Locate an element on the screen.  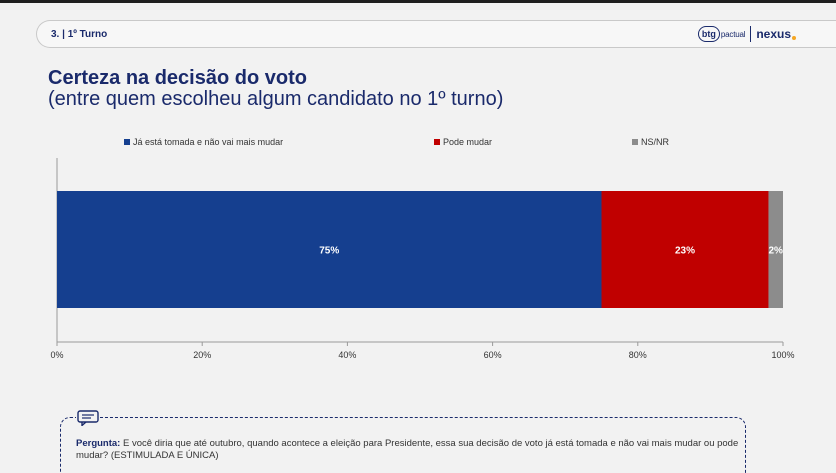
btg-logo-text: pactual is located at coordinates (733, 34).